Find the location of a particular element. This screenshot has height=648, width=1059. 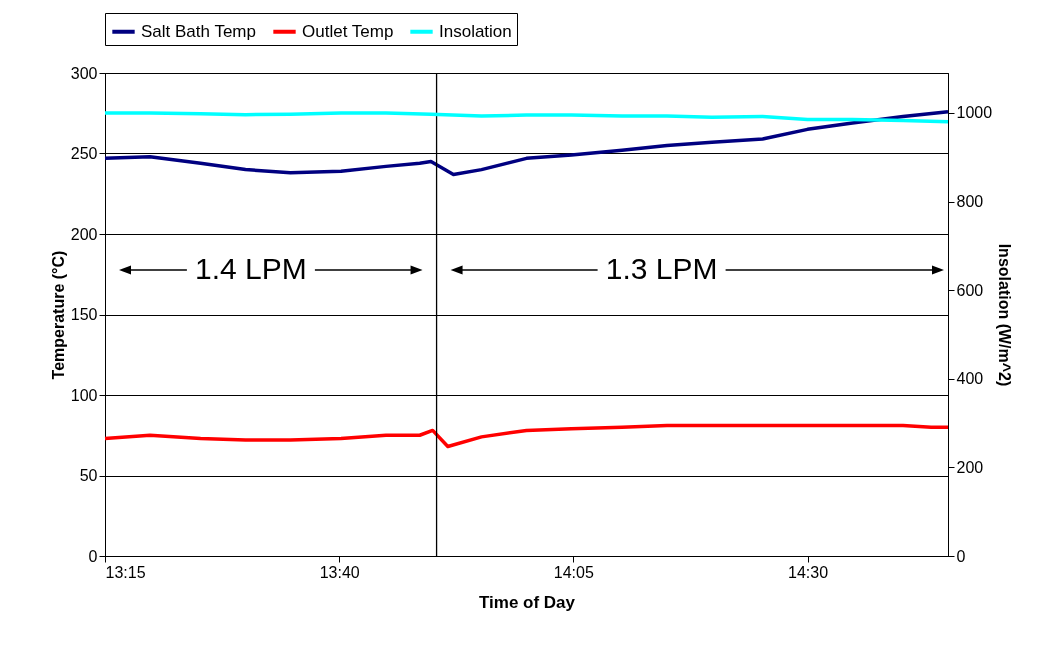

legend-label: Salt Bath Temp is located at coordinates (198, 31).